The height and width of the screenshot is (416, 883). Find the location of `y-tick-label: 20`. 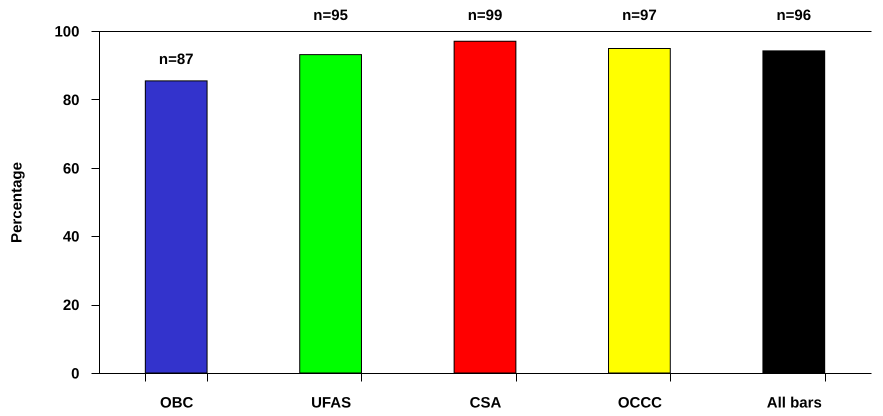

y-tick-label: 20 is located at coordinates (71, 305).